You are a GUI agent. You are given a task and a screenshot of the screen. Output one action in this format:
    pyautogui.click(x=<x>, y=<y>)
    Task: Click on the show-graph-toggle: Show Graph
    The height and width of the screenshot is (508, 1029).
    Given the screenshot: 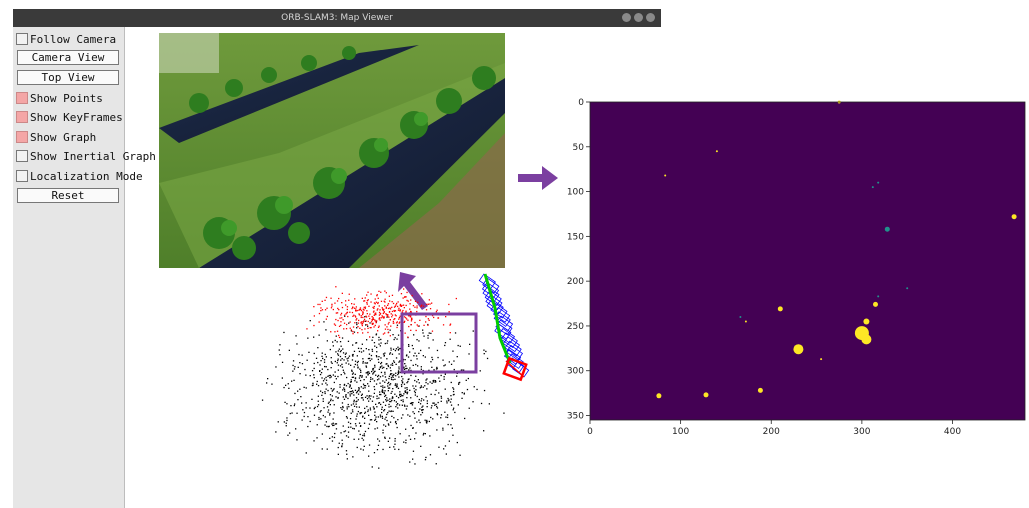 What is the action you would take?
    pyautogui.click(x=56, y=137)
    